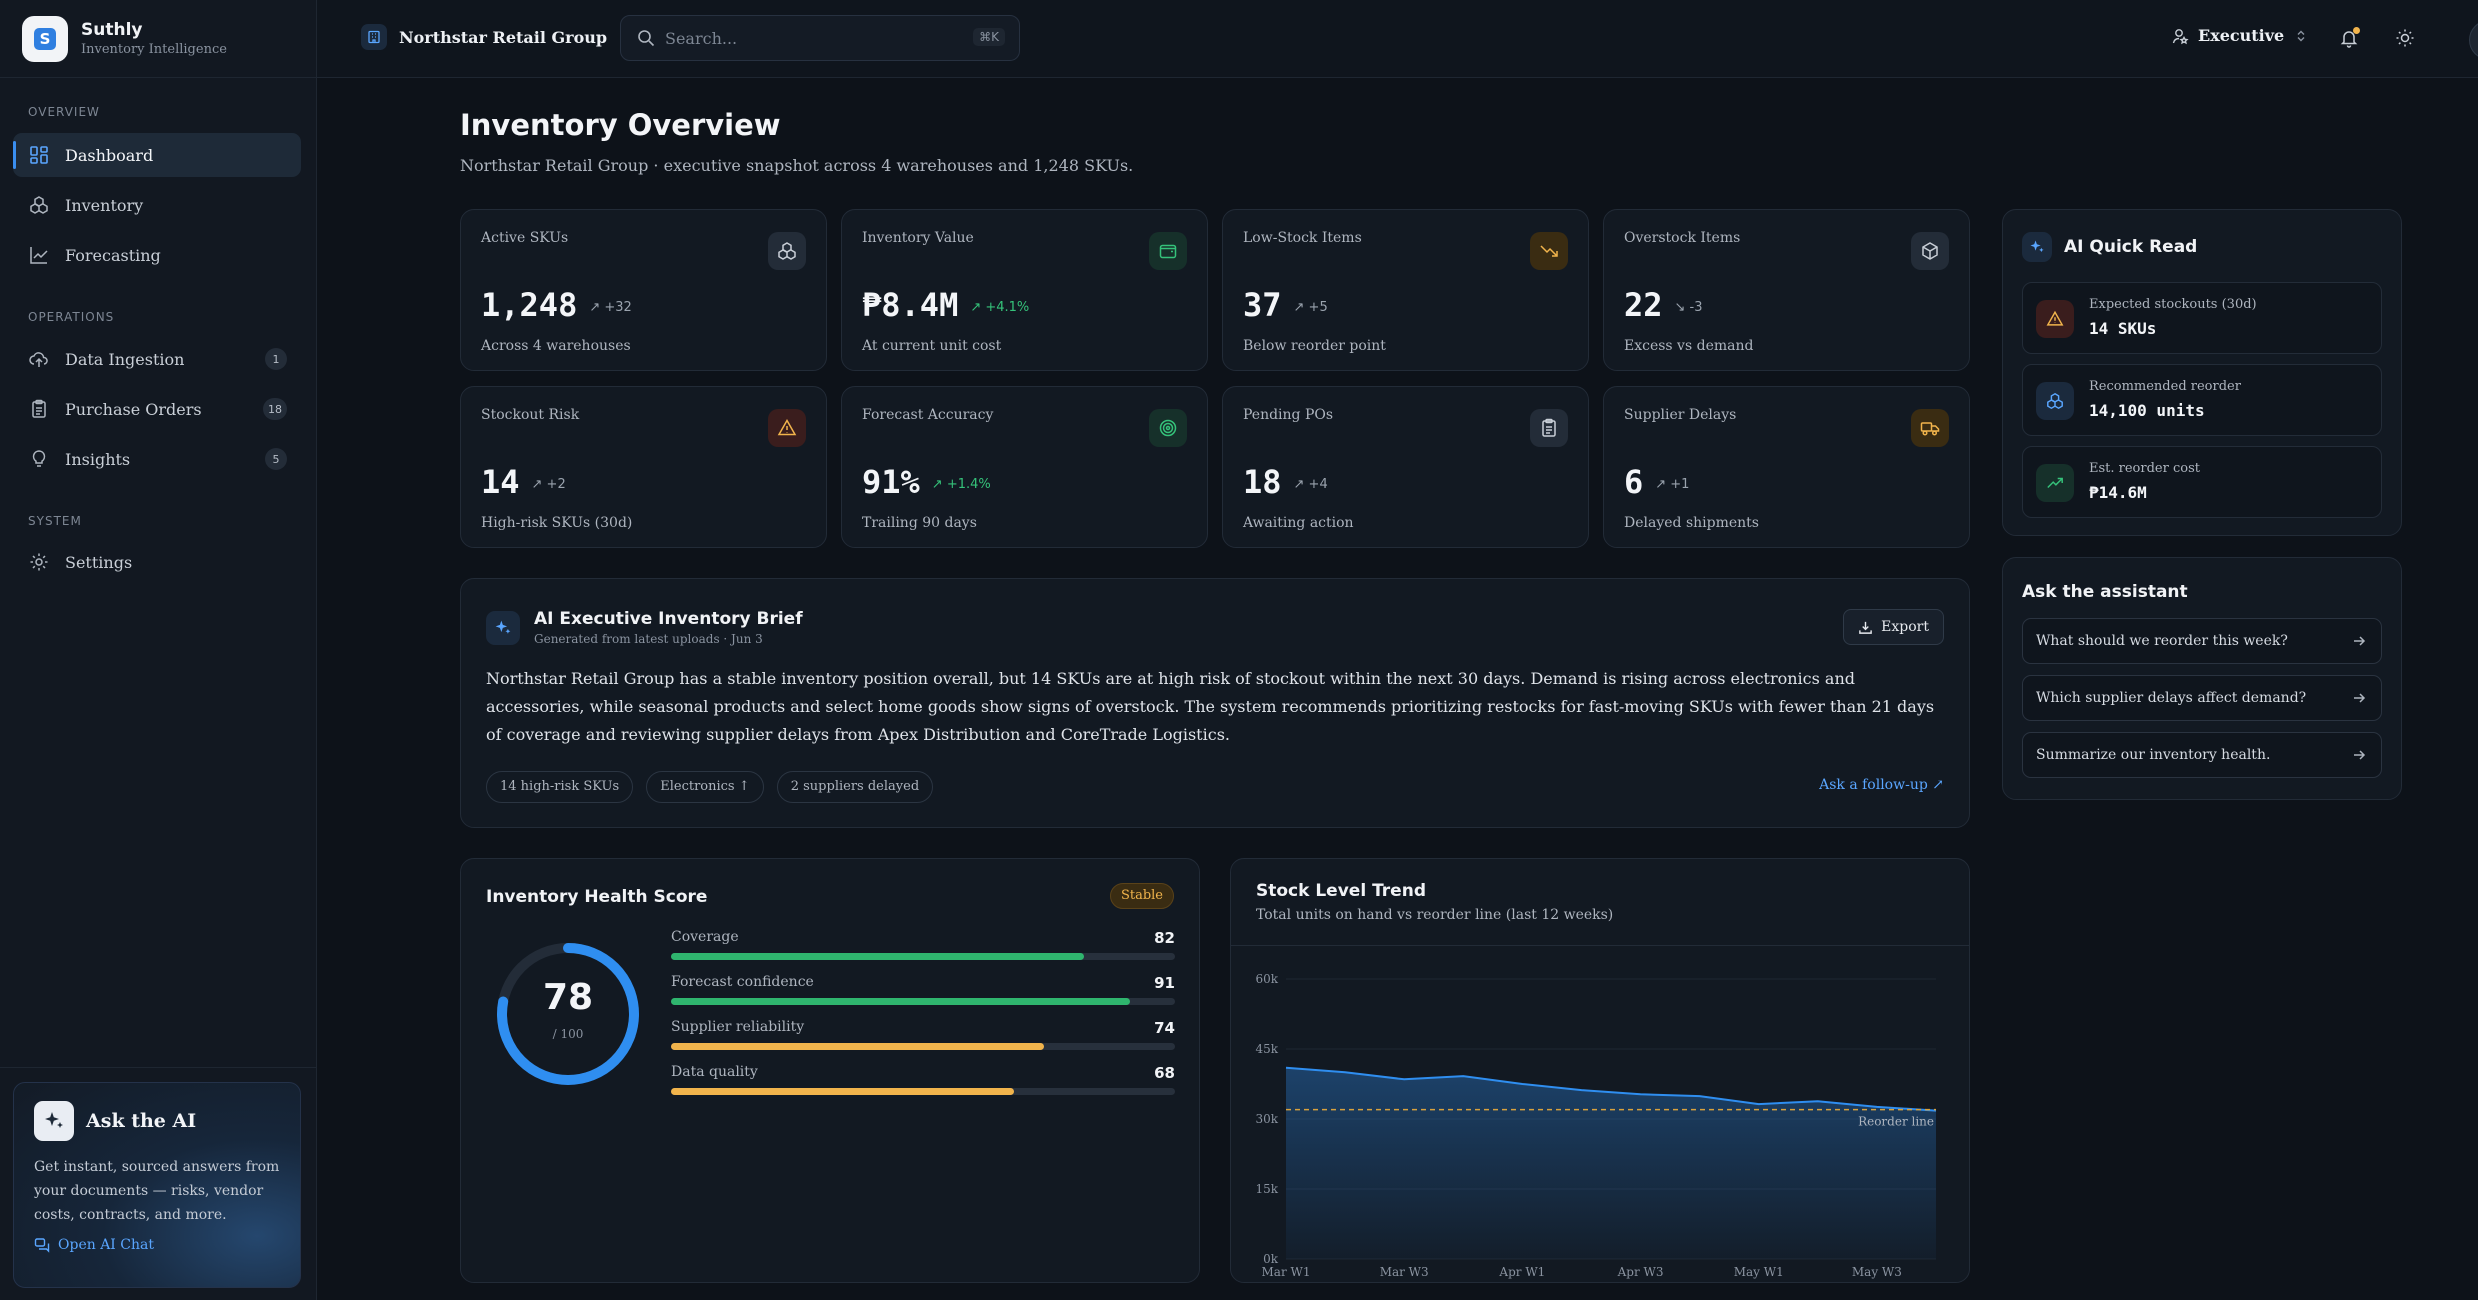  Describe the element at coordinates (497, 37) in the screenshot. I see `org-switcher: Northstar Retail Group` at that location.